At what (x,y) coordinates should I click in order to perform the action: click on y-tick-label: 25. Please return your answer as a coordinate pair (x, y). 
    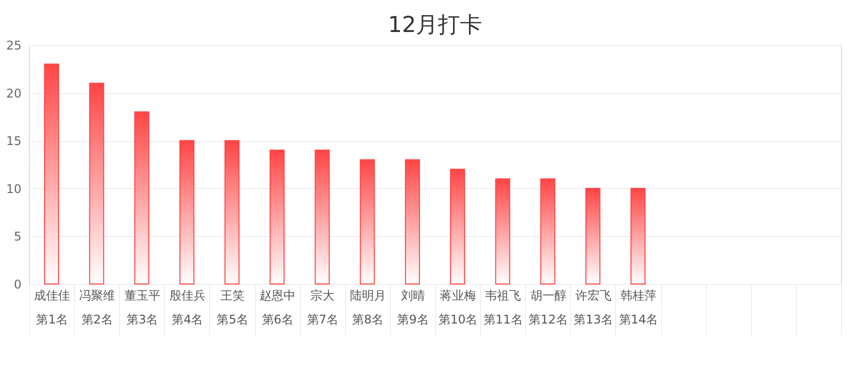
    Looking at the image, I should click on (14, 45).